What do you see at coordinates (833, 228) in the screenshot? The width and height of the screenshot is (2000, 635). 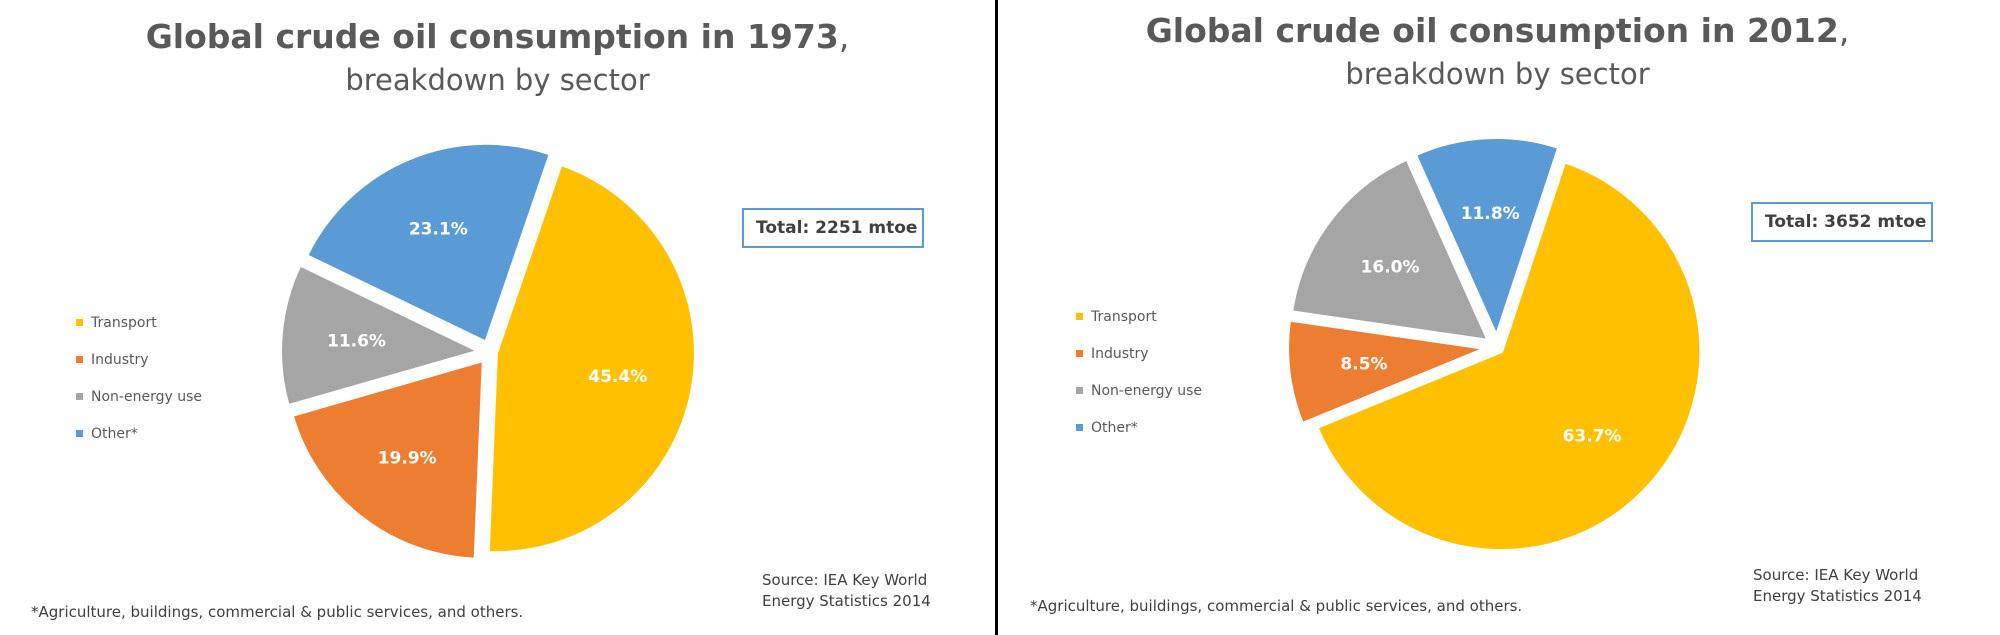 I see `total-box: Total: 2251 mtoe` at bounding box center [833, 228].